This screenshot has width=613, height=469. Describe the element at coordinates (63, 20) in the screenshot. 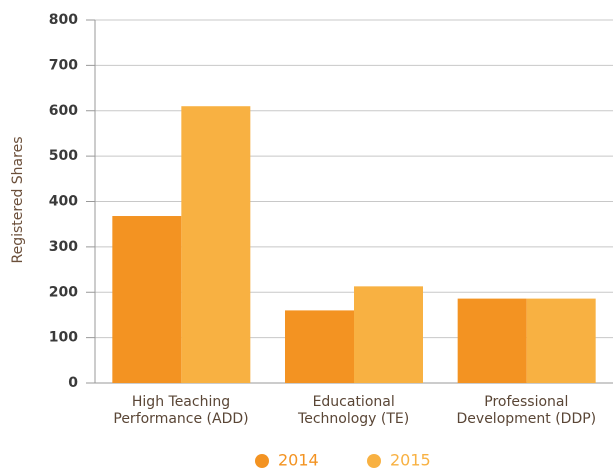

I see `y-tick-label: 800` at that location.